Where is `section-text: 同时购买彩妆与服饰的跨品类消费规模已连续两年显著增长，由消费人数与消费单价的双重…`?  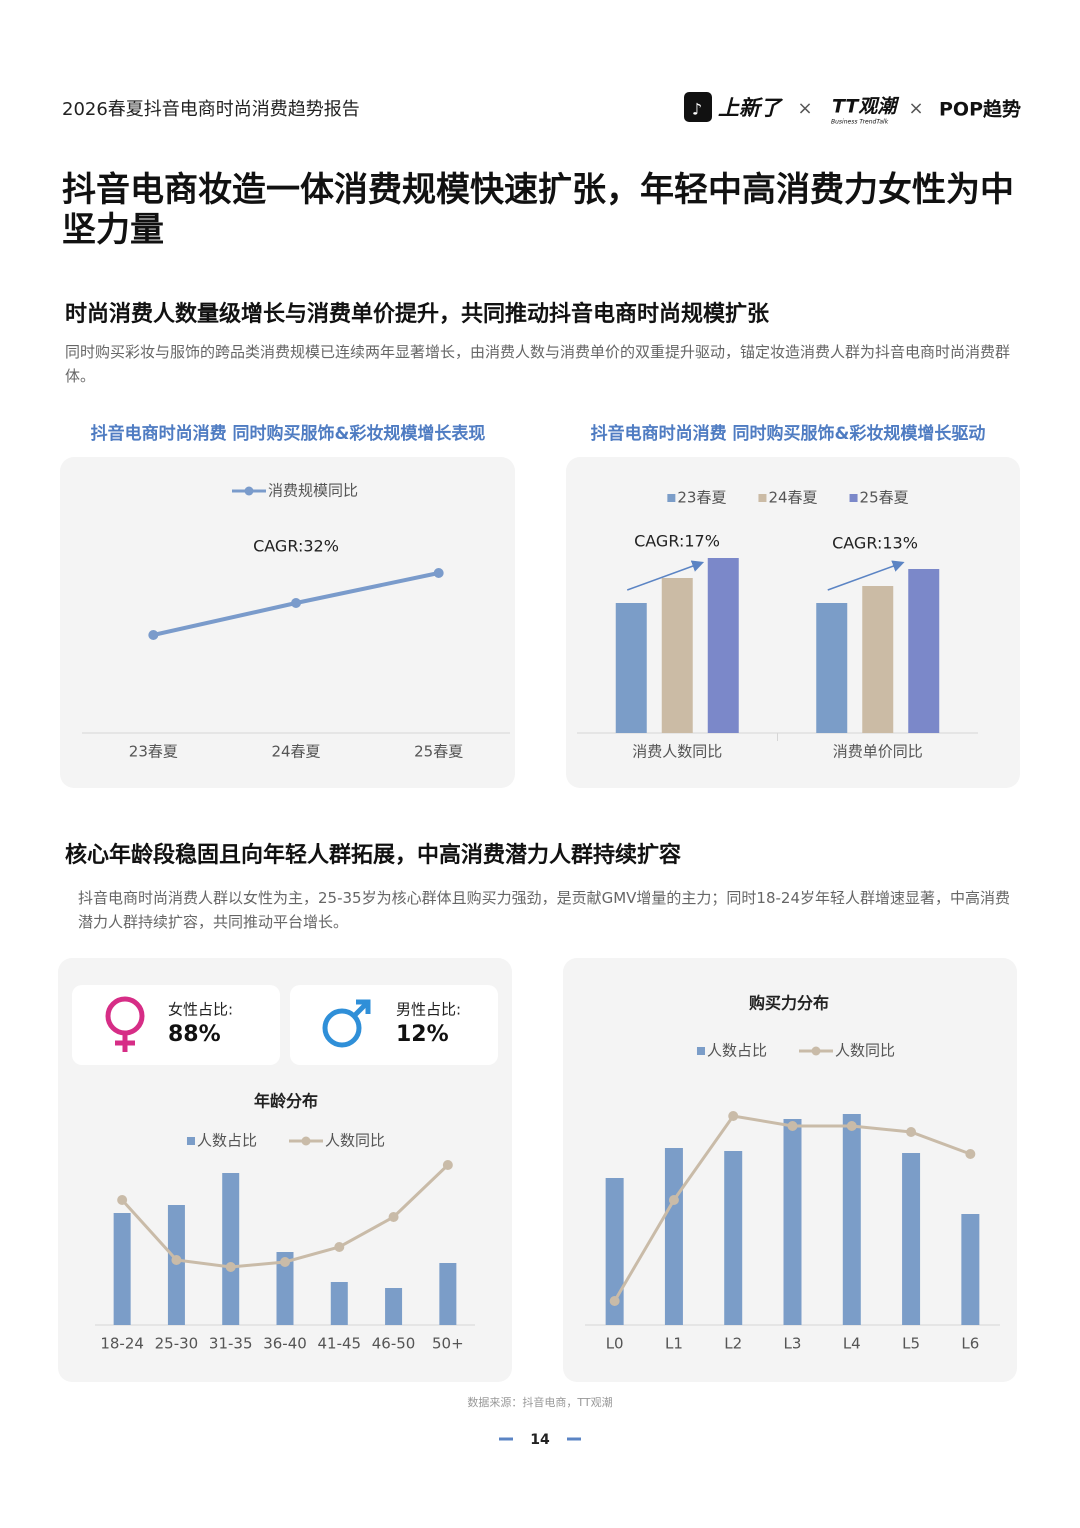
section-text: 同时购买彩妆与服饰的跨品类消费规模已连续两年显著增长，由消费人数与消费单价的双重… is located at coordinates (538, 364).